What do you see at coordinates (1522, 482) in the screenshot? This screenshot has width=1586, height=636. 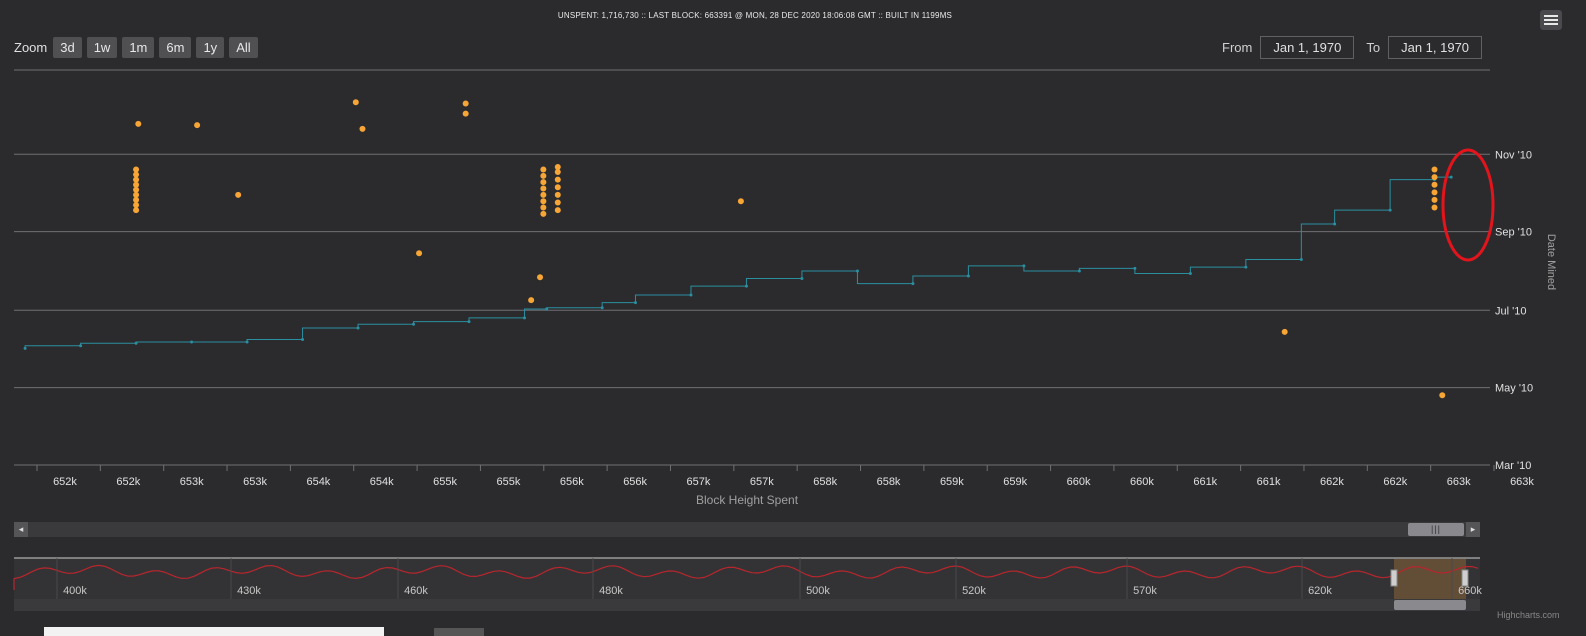 I see `x-tick-label: 663k` at bounding box center [1522, 482].